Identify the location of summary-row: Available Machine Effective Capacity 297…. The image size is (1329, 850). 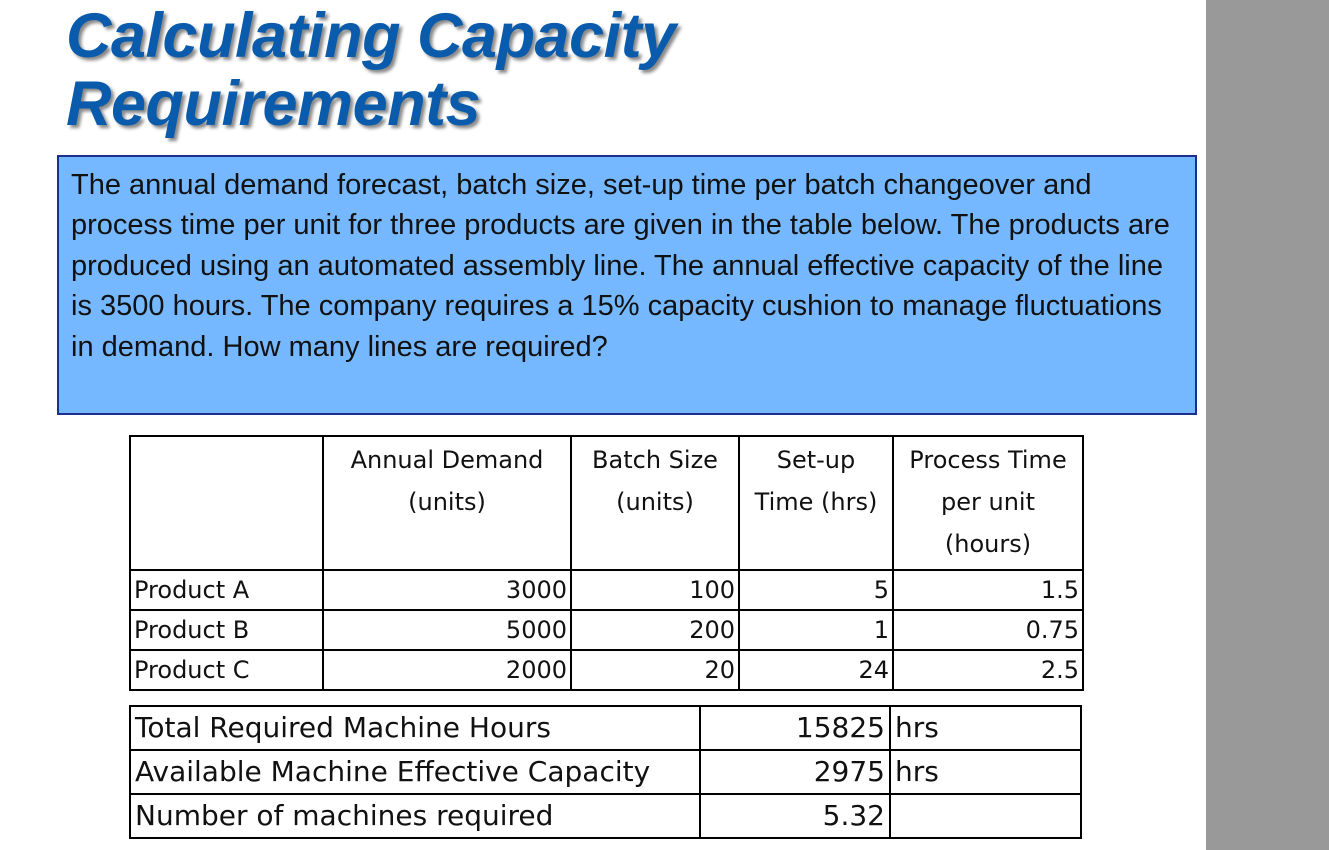
(605, 772).